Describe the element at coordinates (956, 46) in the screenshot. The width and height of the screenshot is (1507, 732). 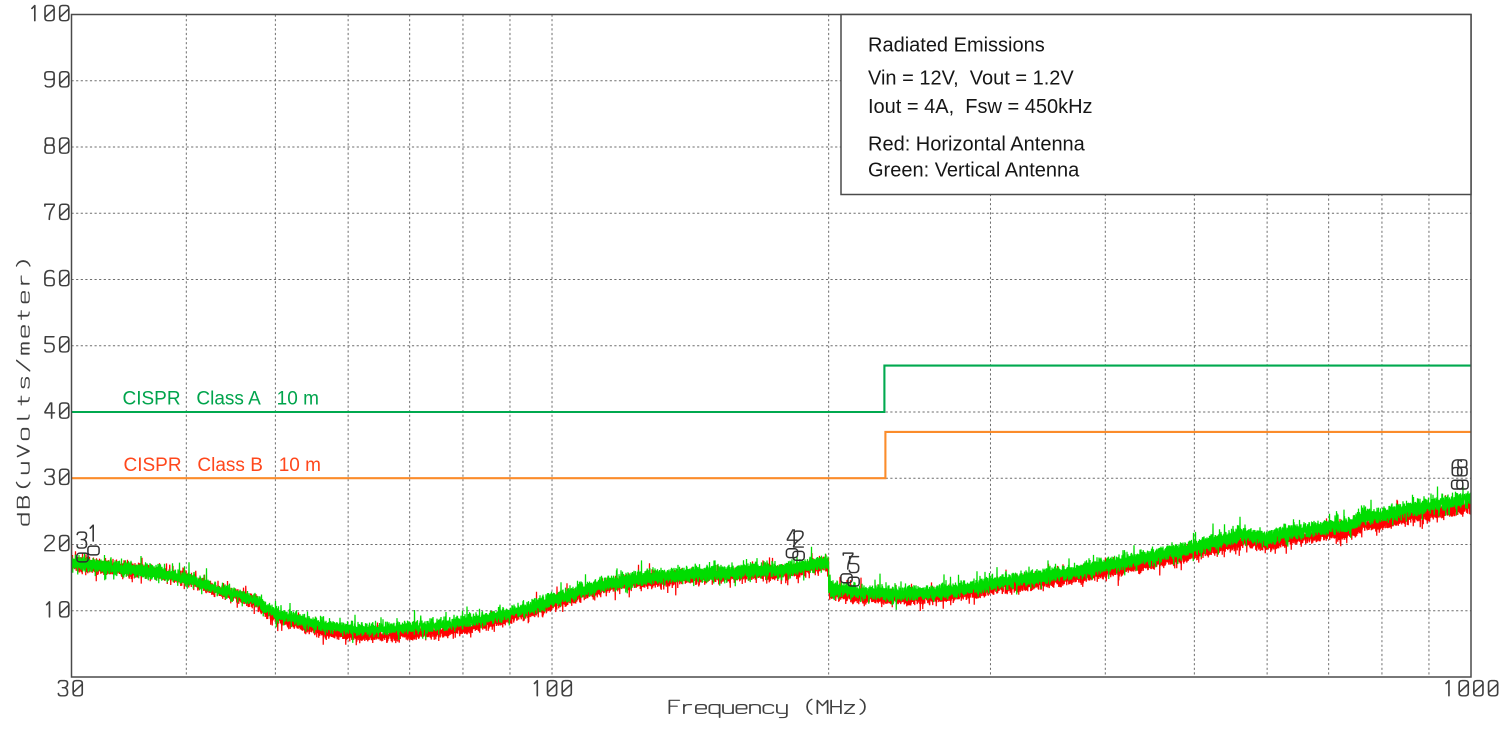
I see `svg-text: Radiated Emissions` at that location.